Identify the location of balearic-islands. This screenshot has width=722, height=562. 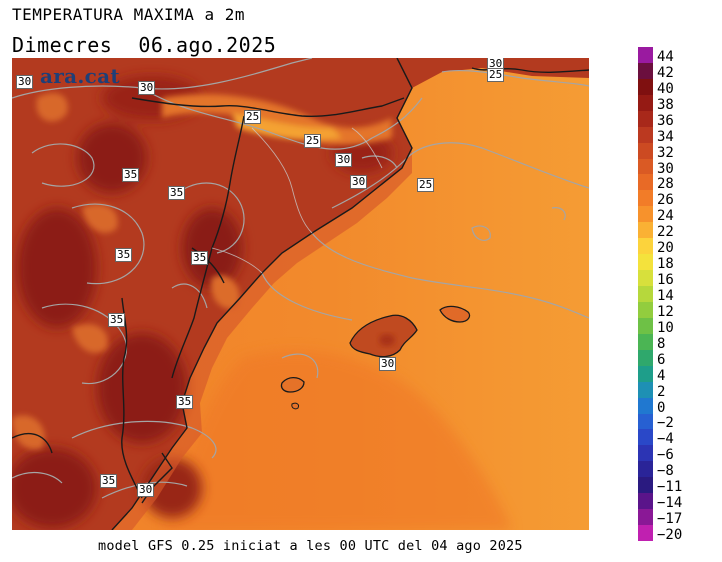
(375, 357).